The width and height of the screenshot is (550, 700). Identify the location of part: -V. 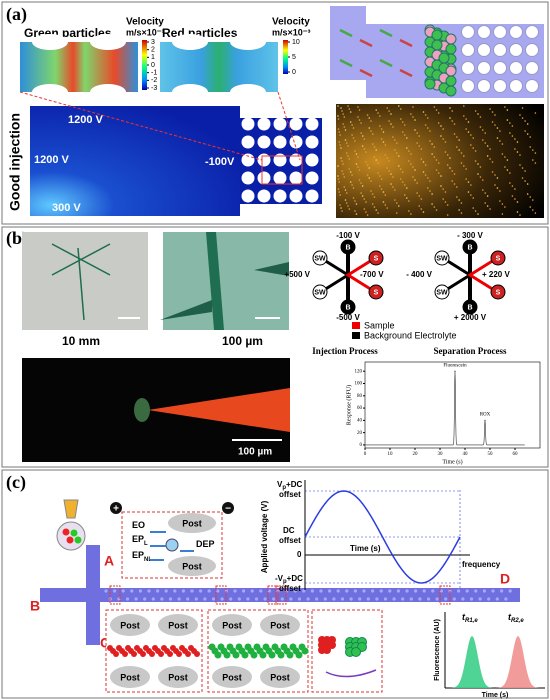
(279, 578).